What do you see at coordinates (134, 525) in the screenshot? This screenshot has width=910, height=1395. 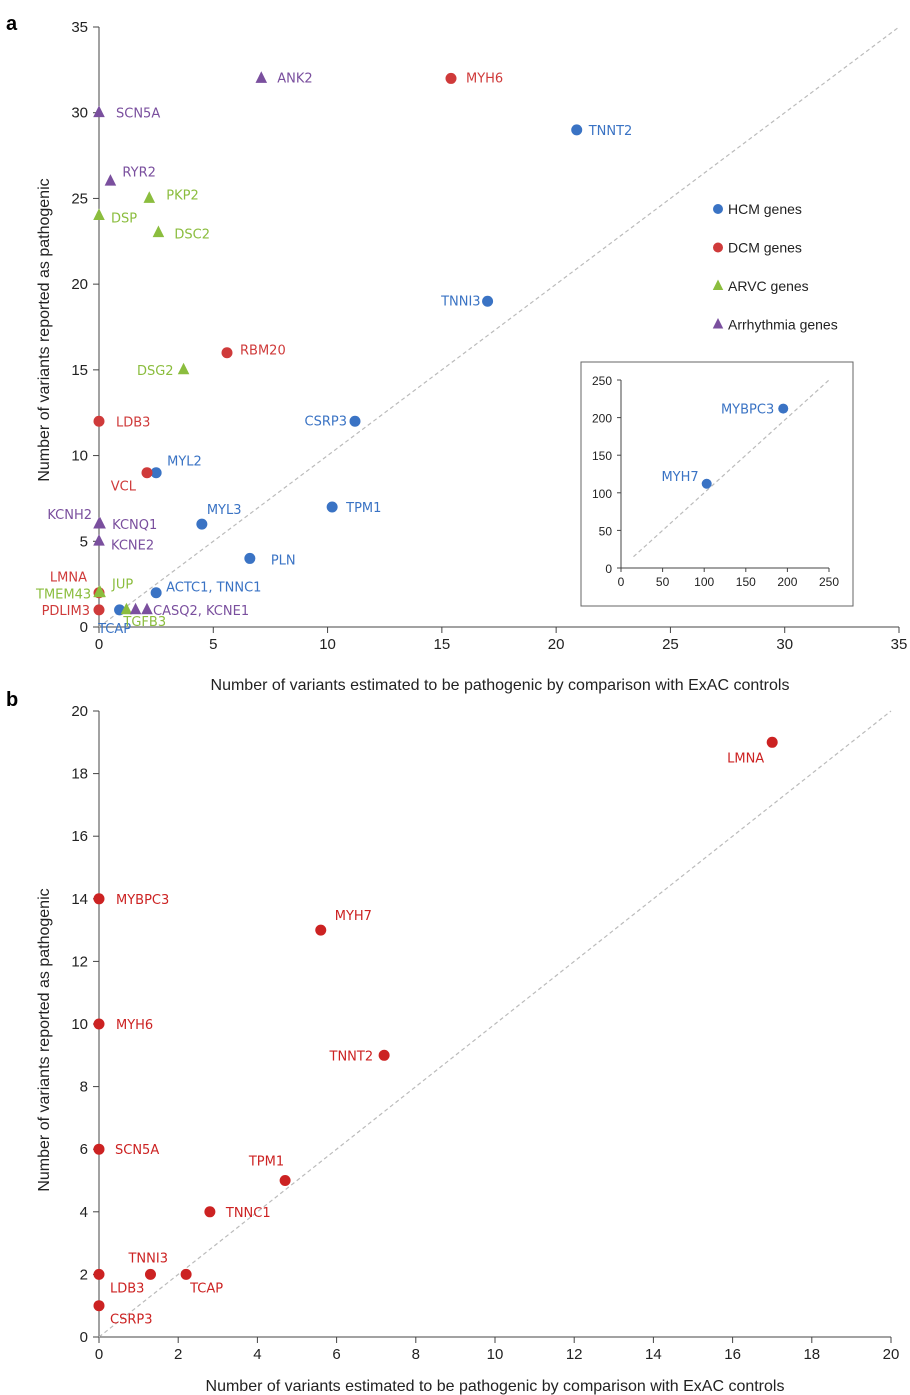 I see `panel-a-point-label: KCNQ1` at bounding box center [134, 525].